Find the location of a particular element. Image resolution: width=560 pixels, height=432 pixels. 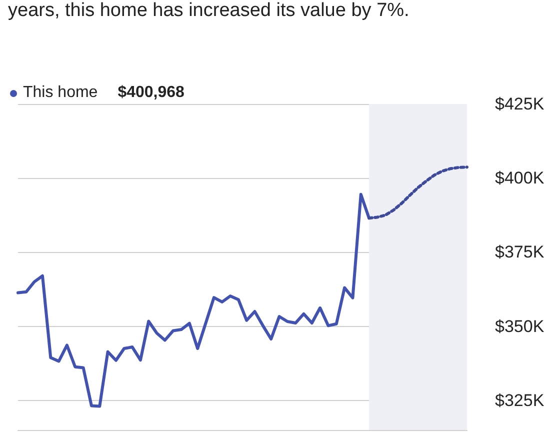

y-tick-label: $375K is located at coordinates (520, 252).